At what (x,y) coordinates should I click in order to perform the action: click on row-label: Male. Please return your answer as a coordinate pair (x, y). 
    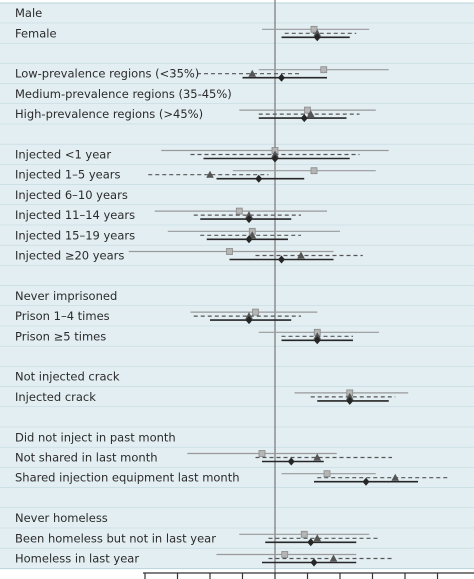
    Looking at the image, I should click on (28, 13).